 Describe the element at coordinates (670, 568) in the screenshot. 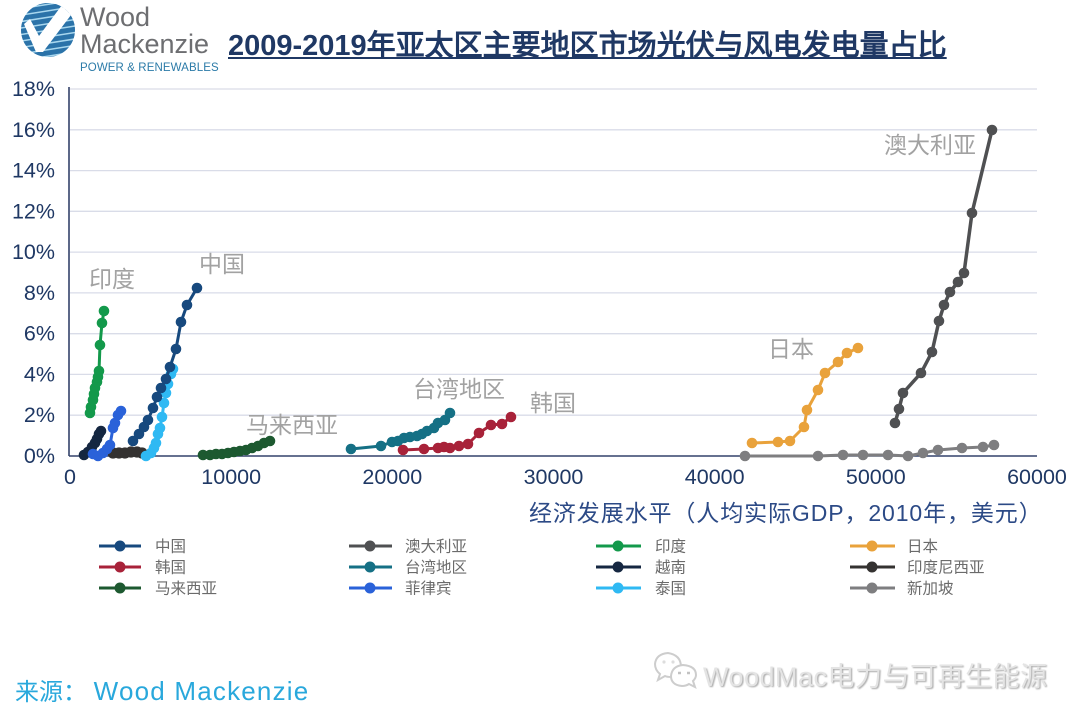

I see `svg-text: 越南` at that location.